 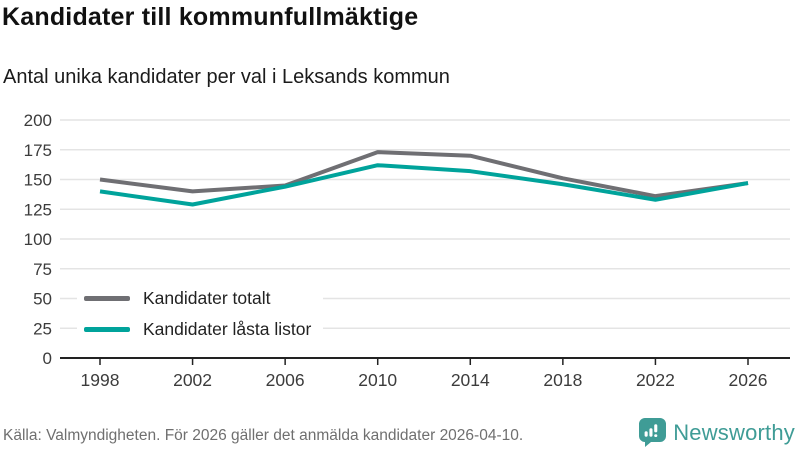 I want to click on svg-text: 200, so click(x=38, y=120).